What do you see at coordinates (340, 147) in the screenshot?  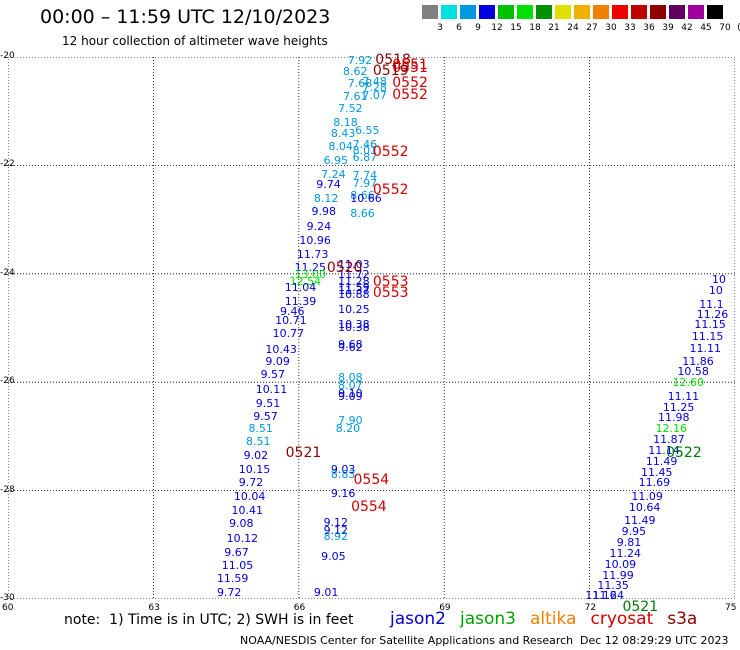 I see `wave-height-value: 8.04` at bounding box center [340, 147].